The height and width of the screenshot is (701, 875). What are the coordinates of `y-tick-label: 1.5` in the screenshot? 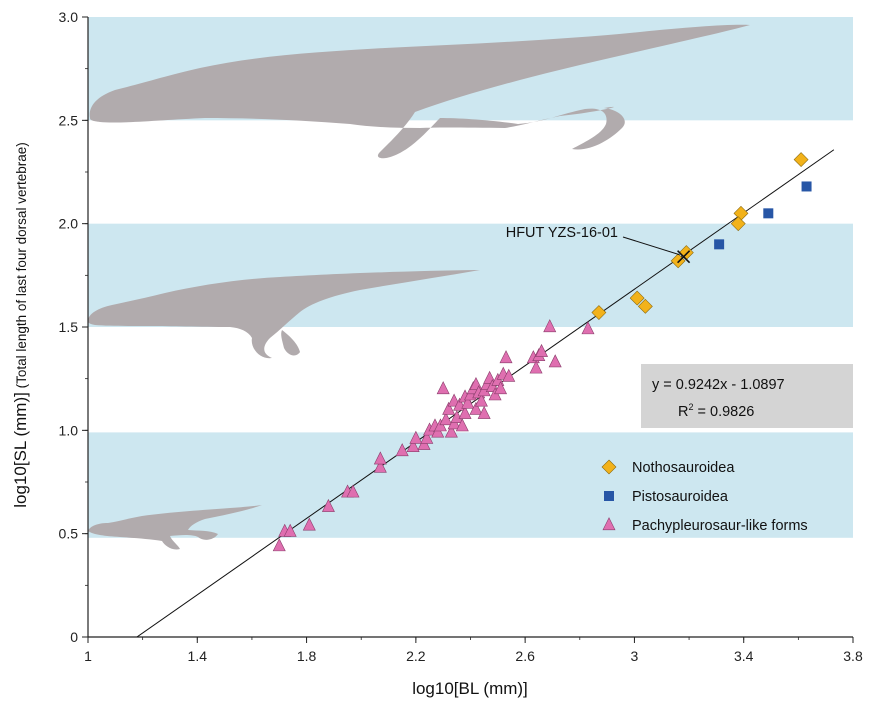 It's located at (69, 327).